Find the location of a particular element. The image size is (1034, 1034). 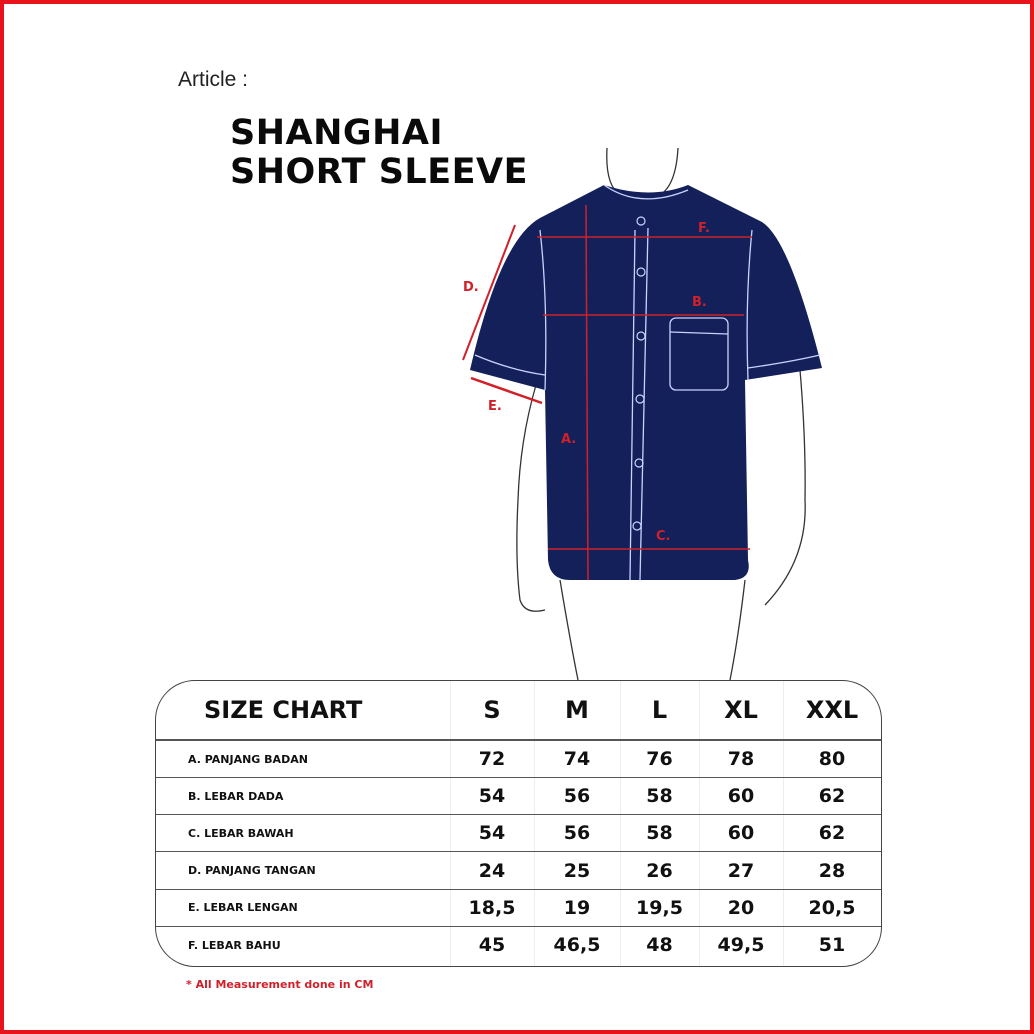

measurement-value: 46,5 is located at coordinates (577, 945).